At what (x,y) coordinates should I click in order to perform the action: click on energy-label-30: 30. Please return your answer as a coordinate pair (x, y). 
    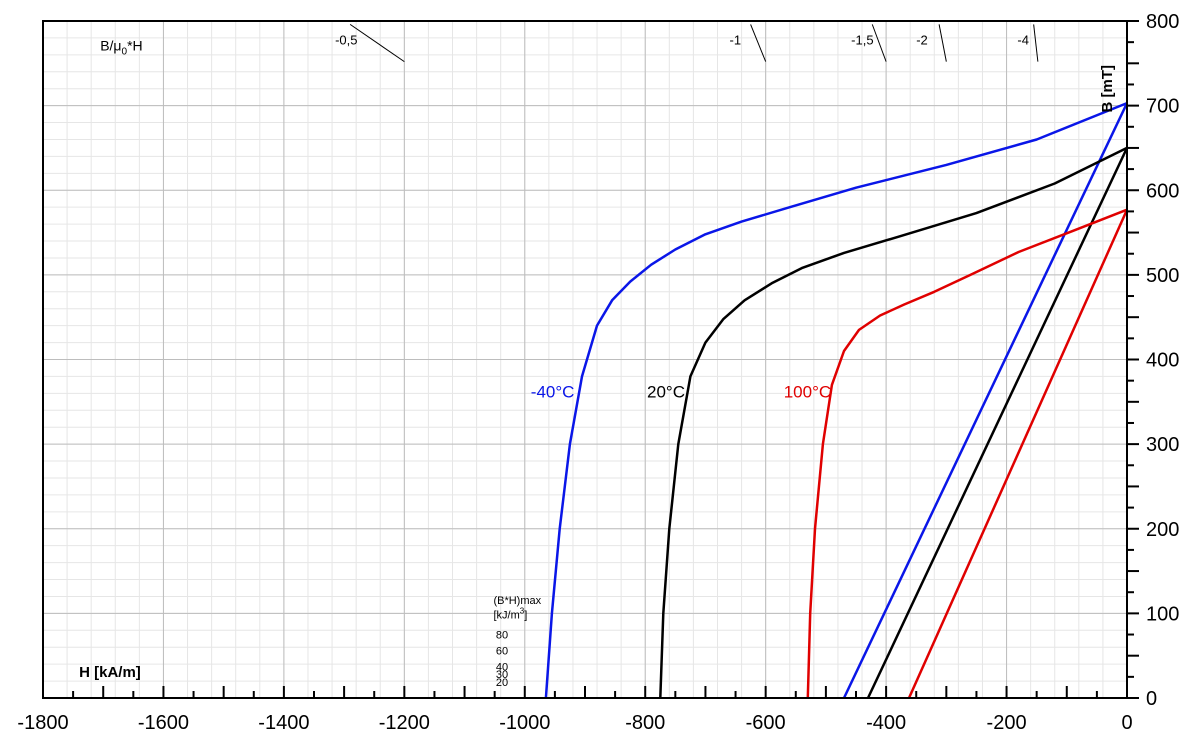
    Looking at the image, I should click on (502, 675).